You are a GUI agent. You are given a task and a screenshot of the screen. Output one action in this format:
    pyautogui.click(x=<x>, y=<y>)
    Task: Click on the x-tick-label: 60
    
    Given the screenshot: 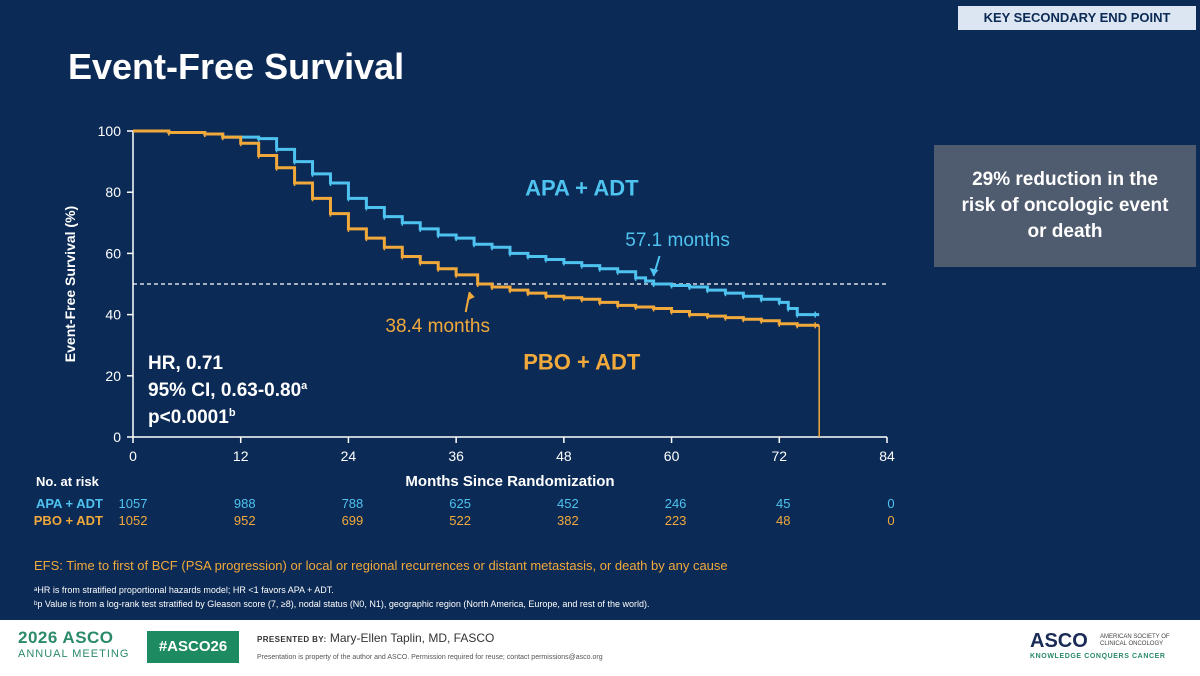 What is the action you would take?
    pyautogui.click(x=672, y=456)
    